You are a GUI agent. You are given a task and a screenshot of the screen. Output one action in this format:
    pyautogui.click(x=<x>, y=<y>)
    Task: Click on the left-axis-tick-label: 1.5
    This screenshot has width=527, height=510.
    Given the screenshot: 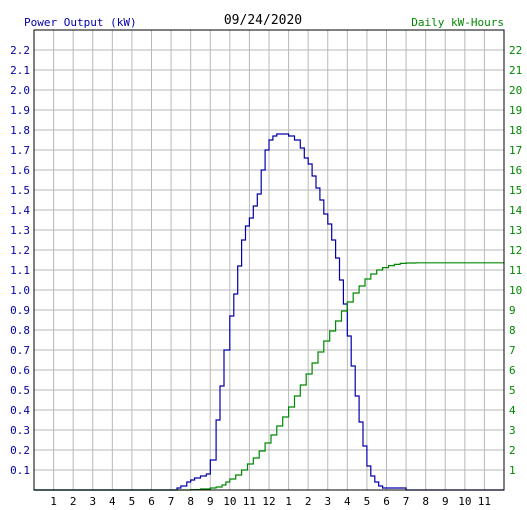 What is the action you would take?
    pyautogui.click(x=20, y=190)
    